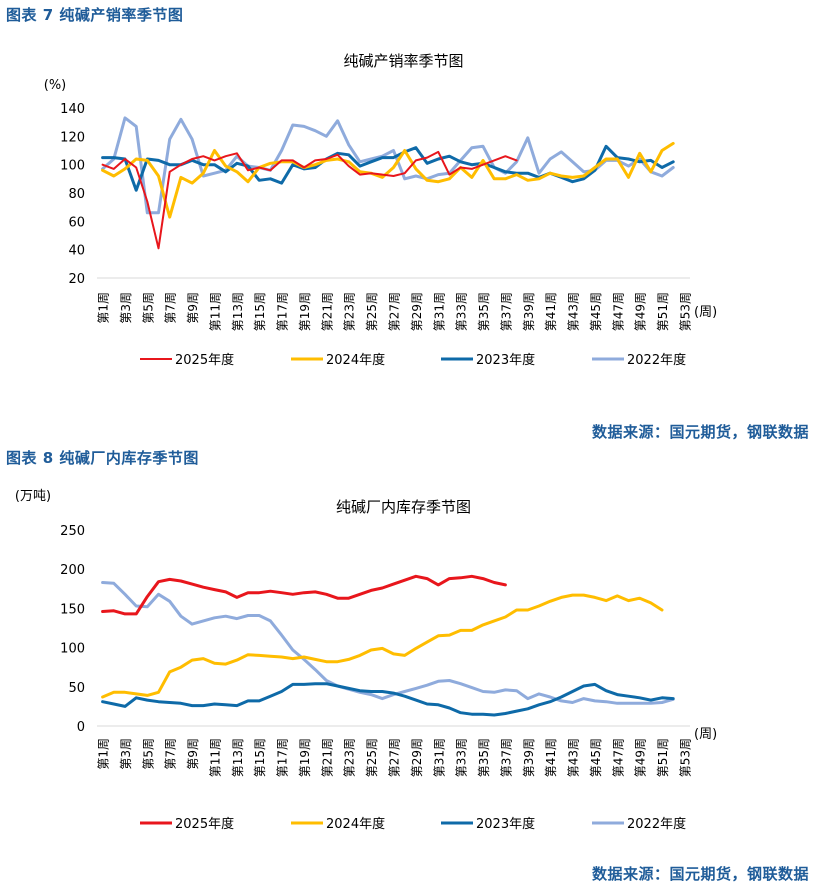 The image size is (817, 885). I want to click on y-tick-label: 50, so click(76, 688).